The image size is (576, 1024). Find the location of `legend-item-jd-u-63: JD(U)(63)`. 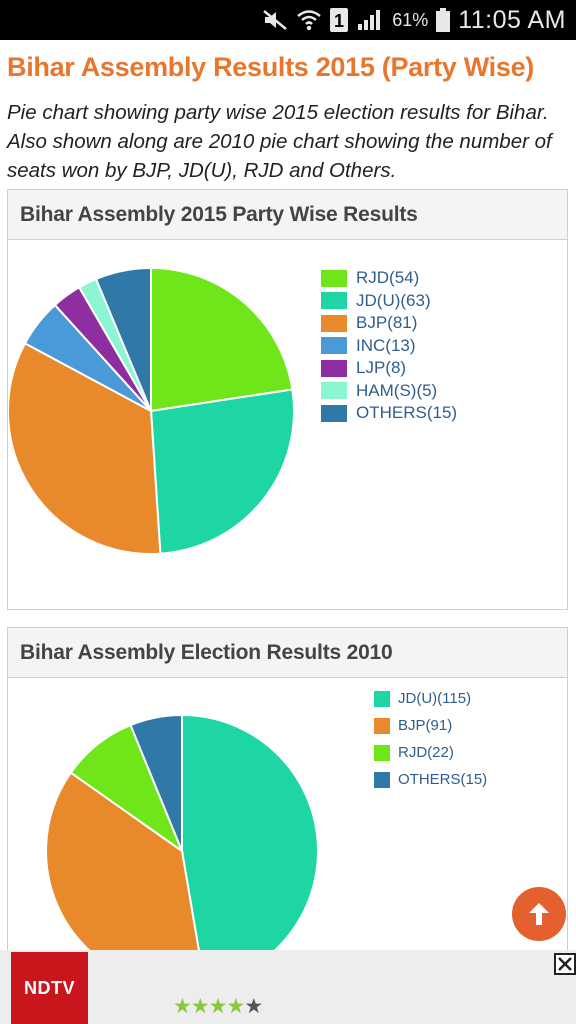

legend-item-jd-u-63: JD(U)(63) is located at coordinates (389, 301).